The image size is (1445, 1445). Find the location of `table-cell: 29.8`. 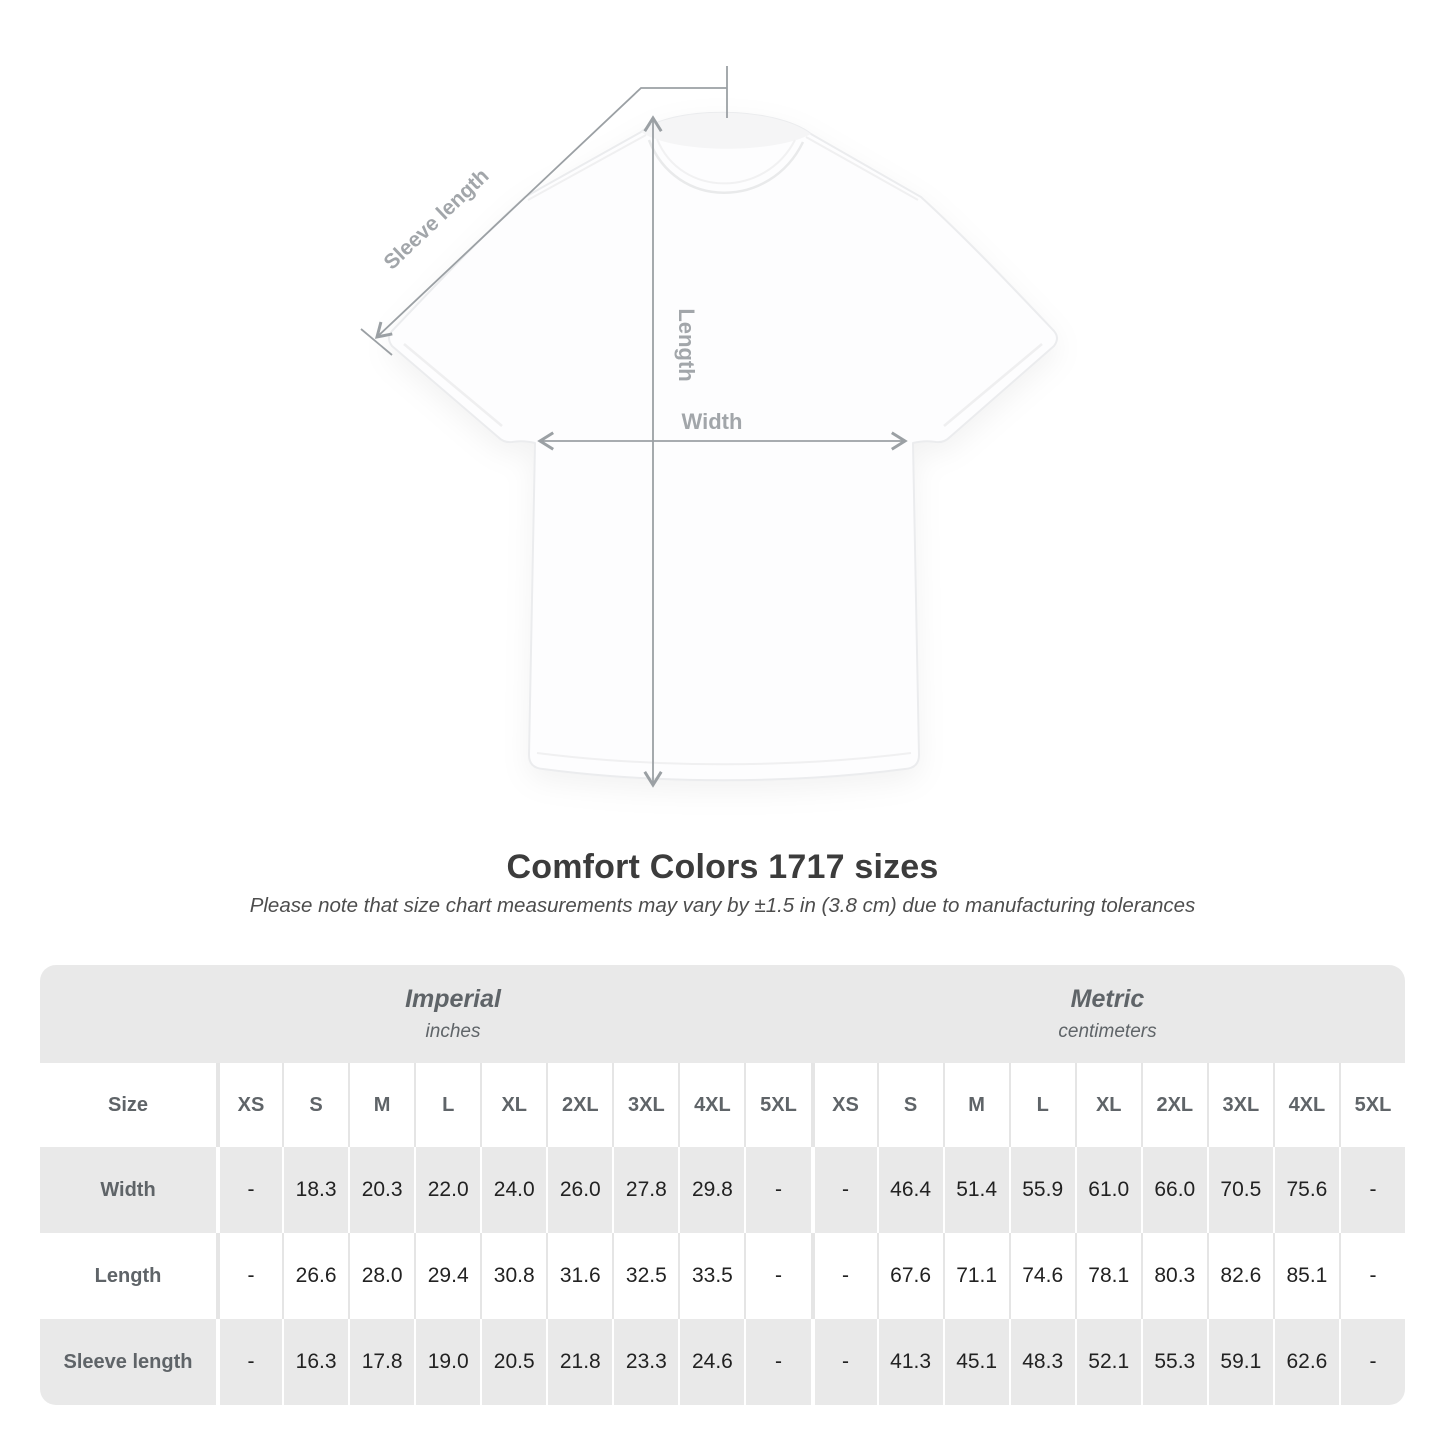

table-cell: 29.8 is located at coordinates (711, 1190).